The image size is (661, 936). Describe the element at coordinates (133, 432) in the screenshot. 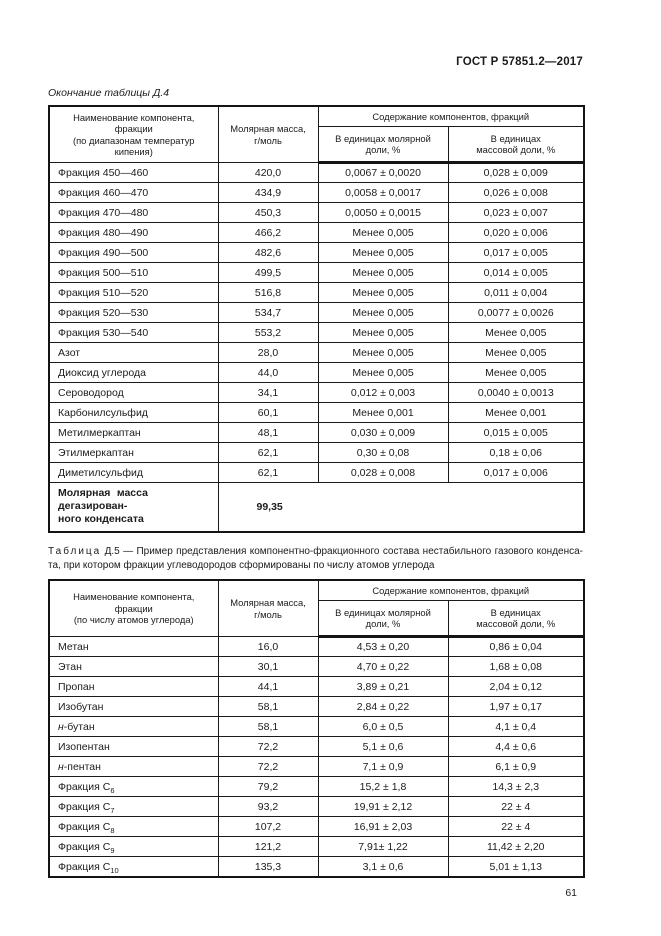

I see `component-name-cell: Метилмеркаптан` at that location.